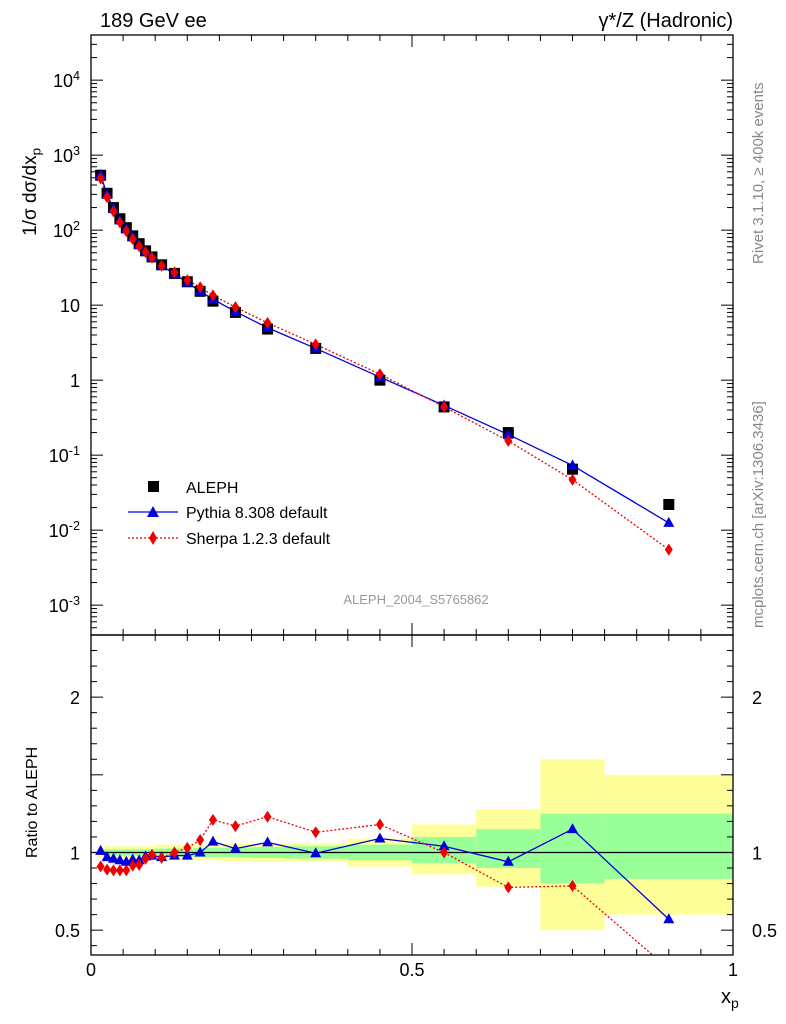 This screenshot has height=1024, width=786. Describe the element at coordinates (66, 155) in the screenshot. I see `y-tick-label: 10³` at that location.